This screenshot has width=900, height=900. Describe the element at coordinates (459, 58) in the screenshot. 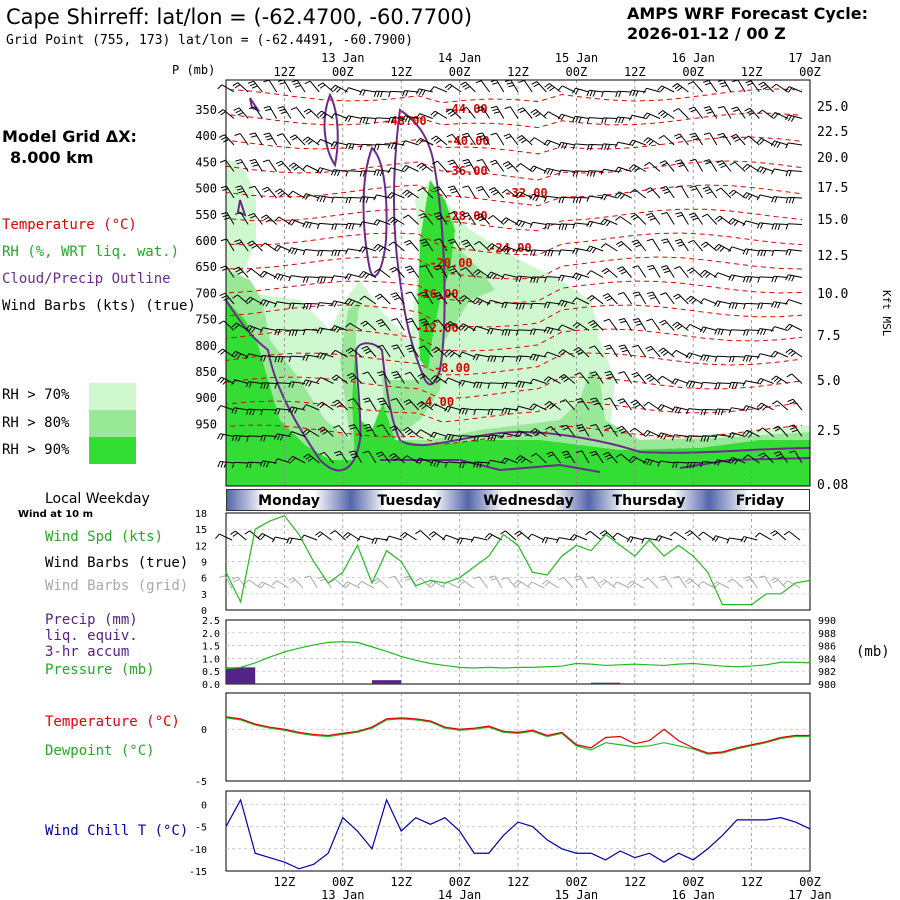

I see `top-date-label: 14 Jan` at that location.